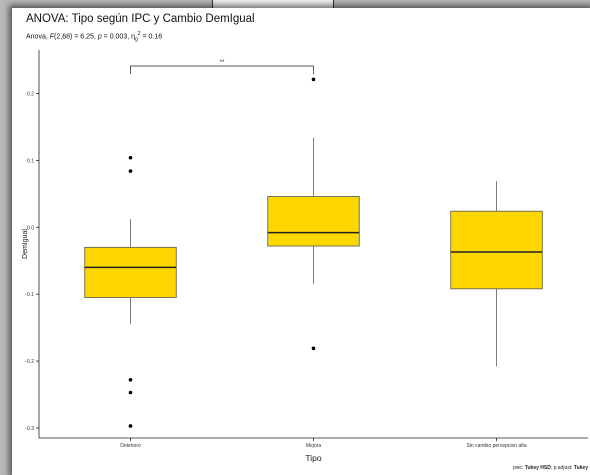  Describe the element at coordinates (580, 468) in the screenshot. I see `caption-adjust: Tukey` at that location.